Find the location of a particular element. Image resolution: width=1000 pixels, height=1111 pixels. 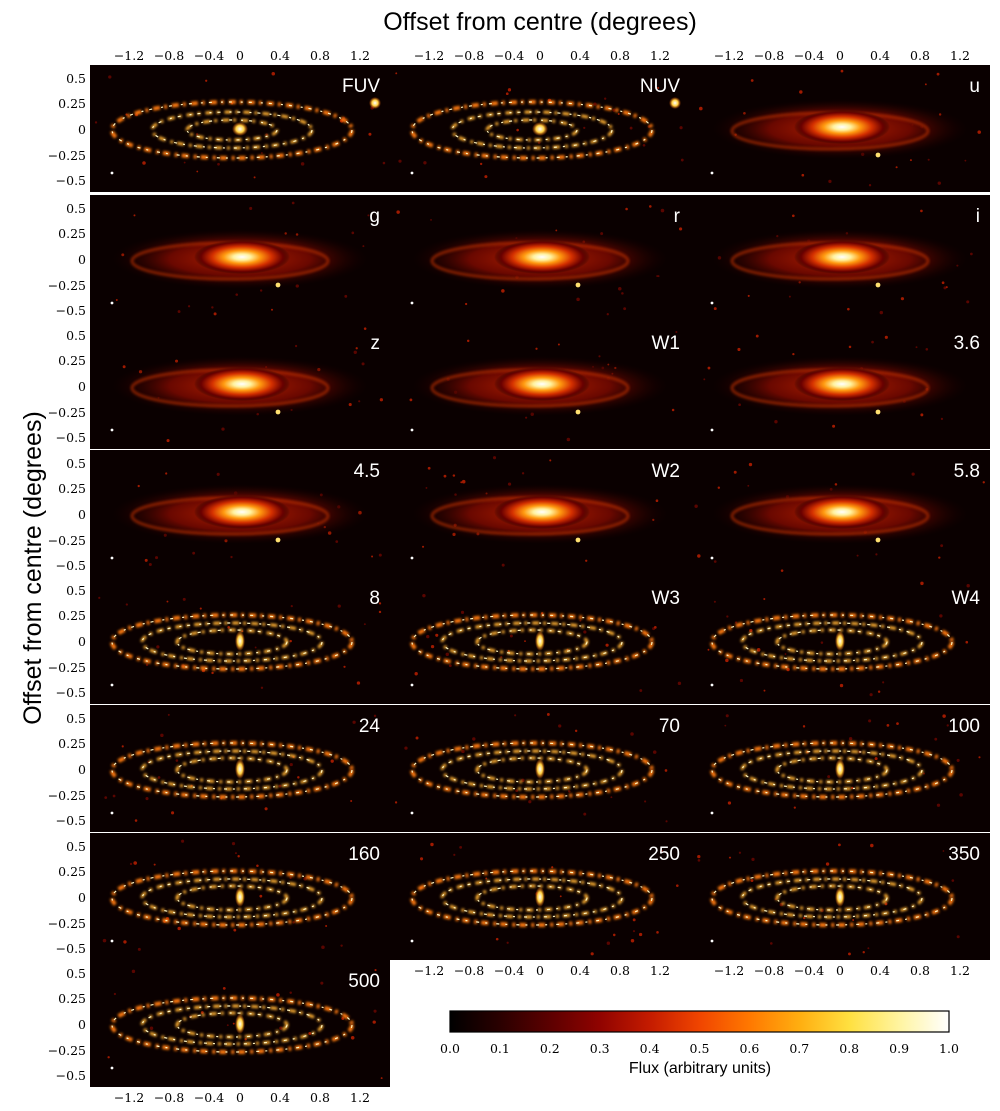

band-label: 70 is located at coordinates (669, 726).